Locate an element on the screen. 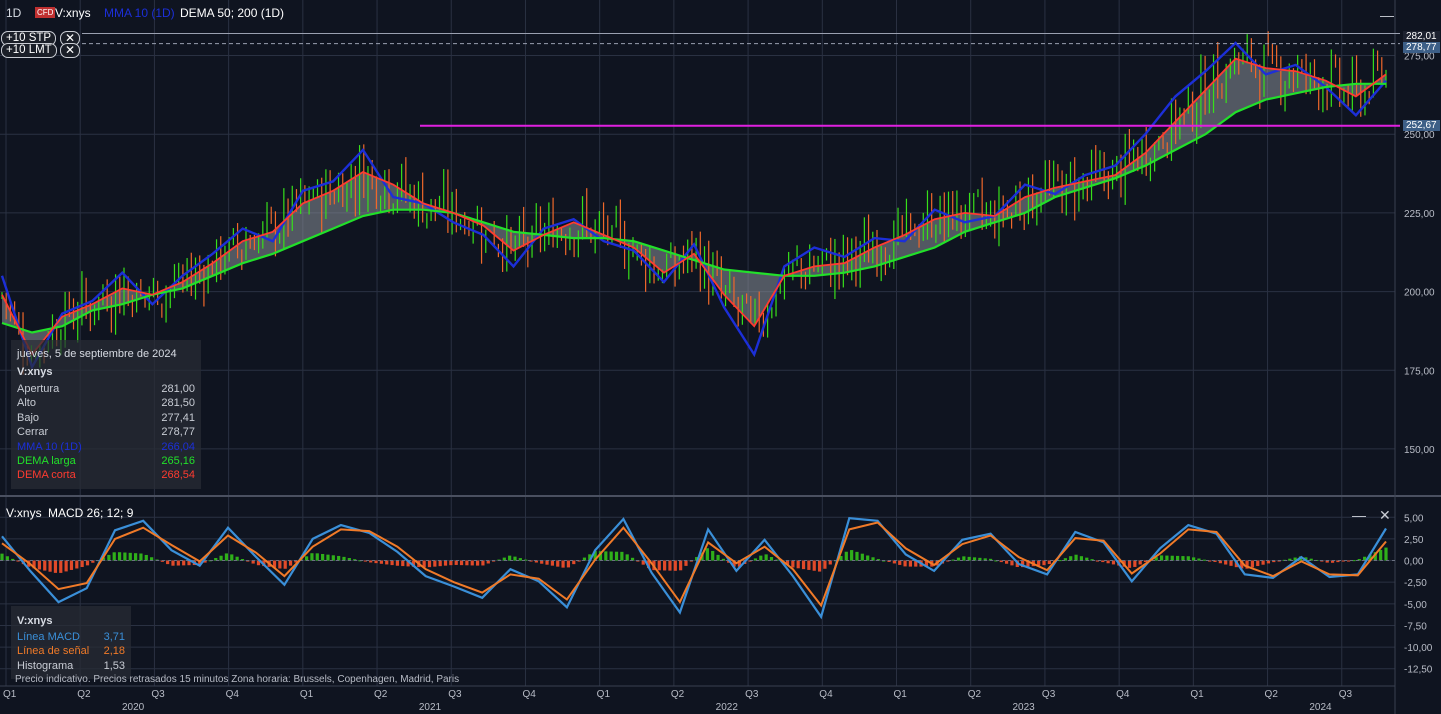 The width and height of the screenshot is (1441, 714). legend-label: DEMA larga is located at coordinates (46, 460).